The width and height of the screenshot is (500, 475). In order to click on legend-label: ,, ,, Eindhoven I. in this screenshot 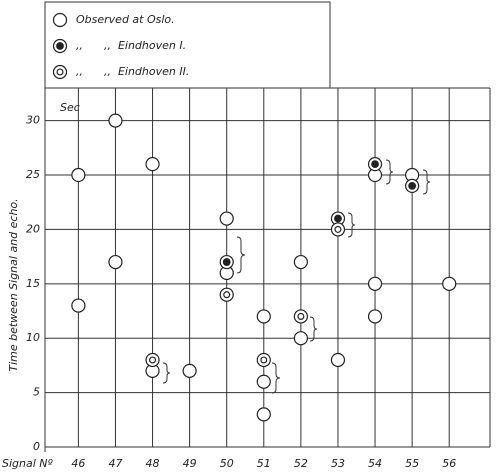, I will do `click(131, 45)`.